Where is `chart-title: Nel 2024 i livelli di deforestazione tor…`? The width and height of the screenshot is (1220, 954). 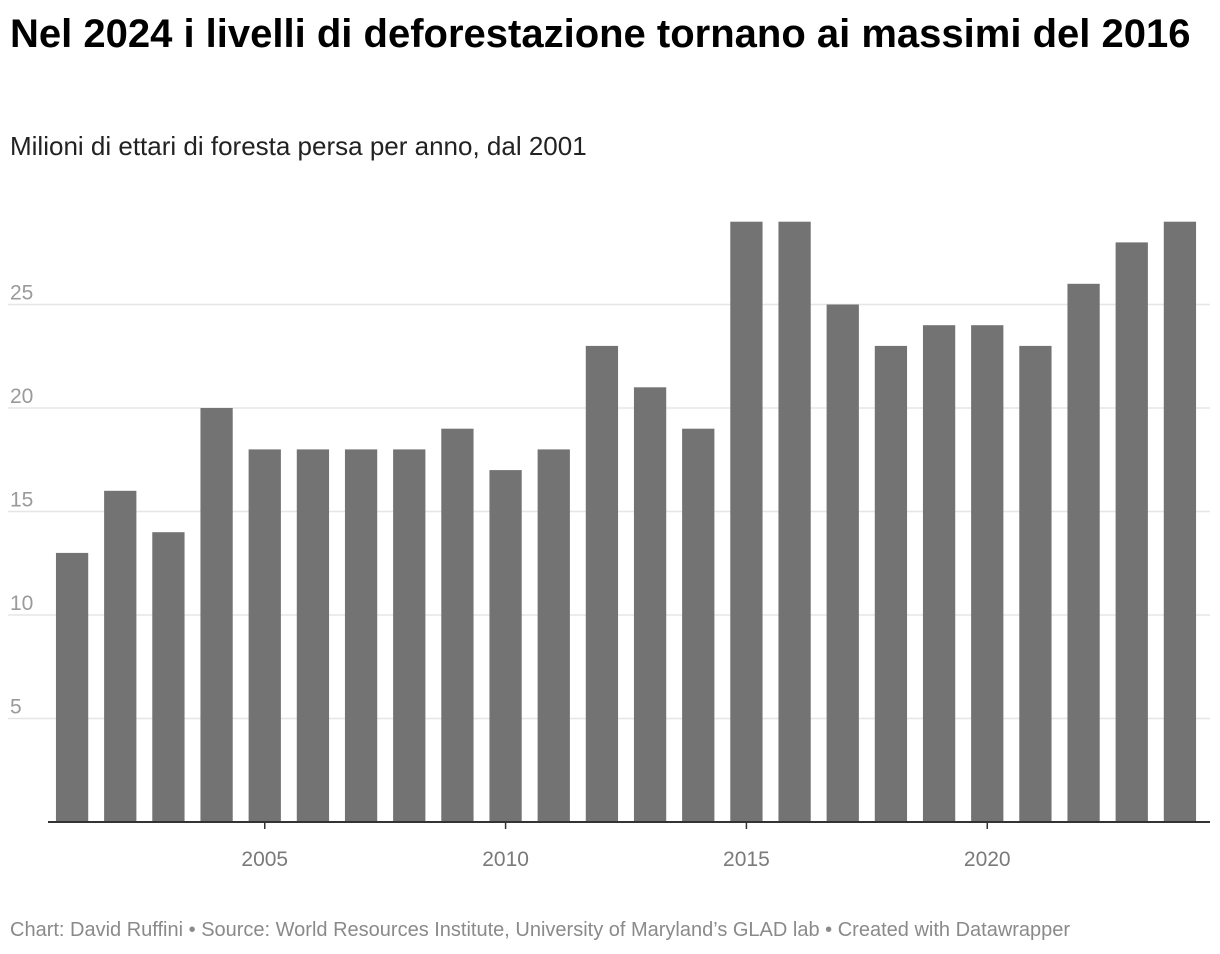
chart-title: Nel 2024 i livelli di deforestazione tor… is located at coordinates (600, 34).